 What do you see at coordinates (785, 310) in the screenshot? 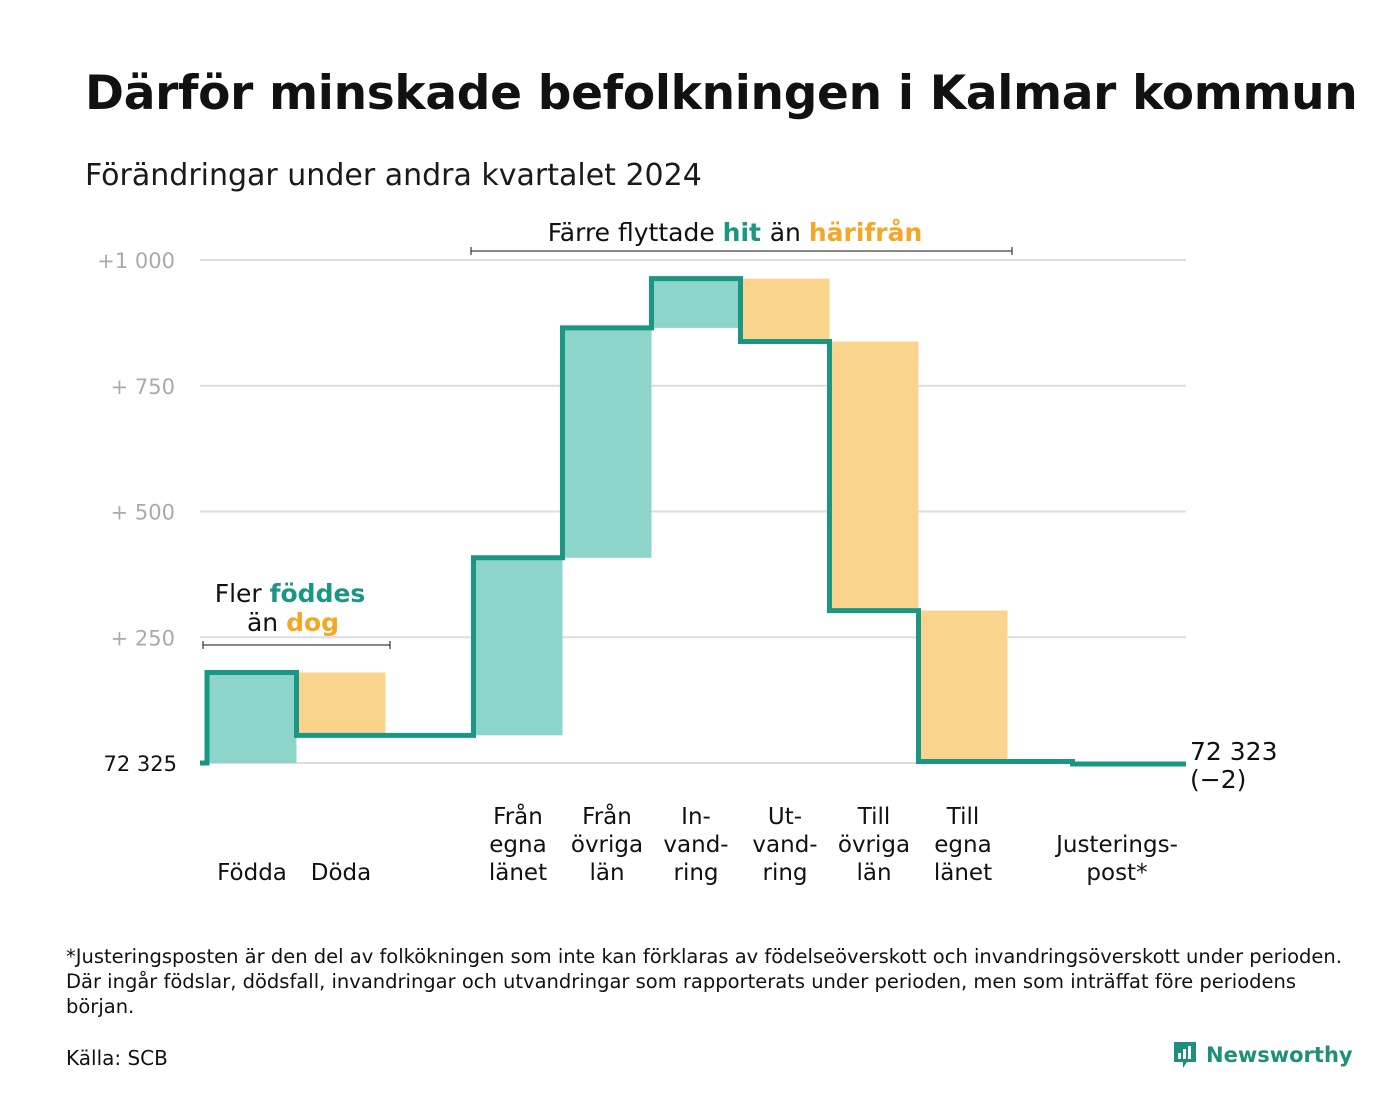
I see `bar-utvandring` at bounding box center [785, 310].